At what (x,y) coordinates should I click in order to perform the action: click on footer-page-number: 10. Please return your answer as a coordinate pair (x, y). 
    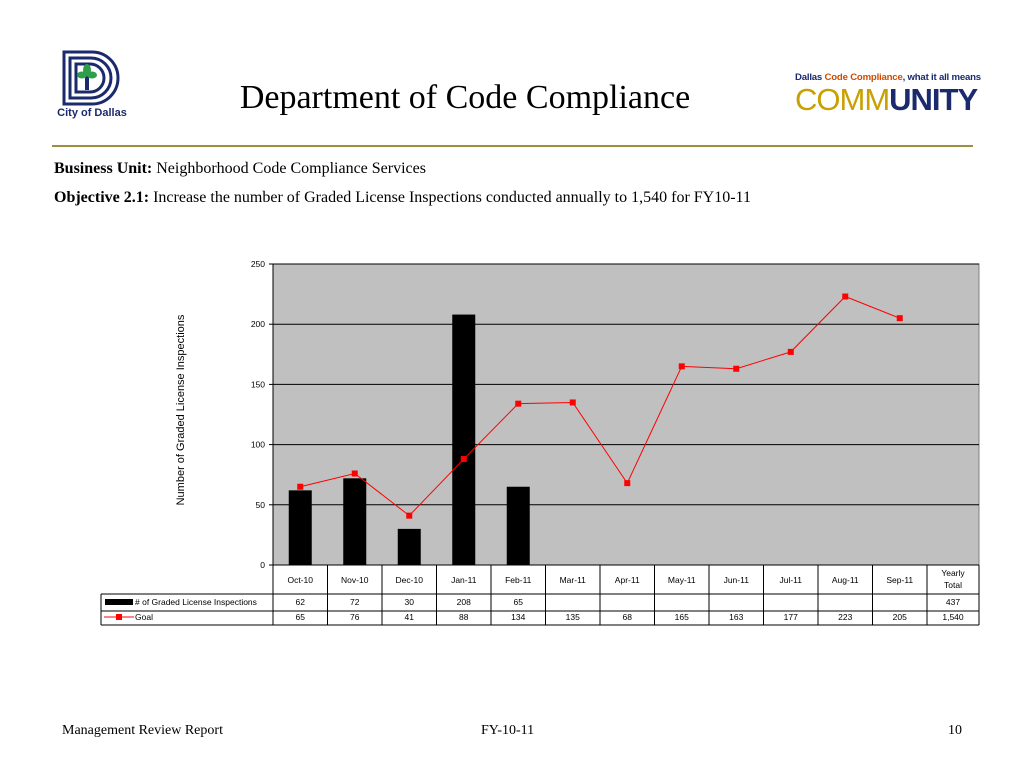
    Looking at the image, I should click on (955, 730).